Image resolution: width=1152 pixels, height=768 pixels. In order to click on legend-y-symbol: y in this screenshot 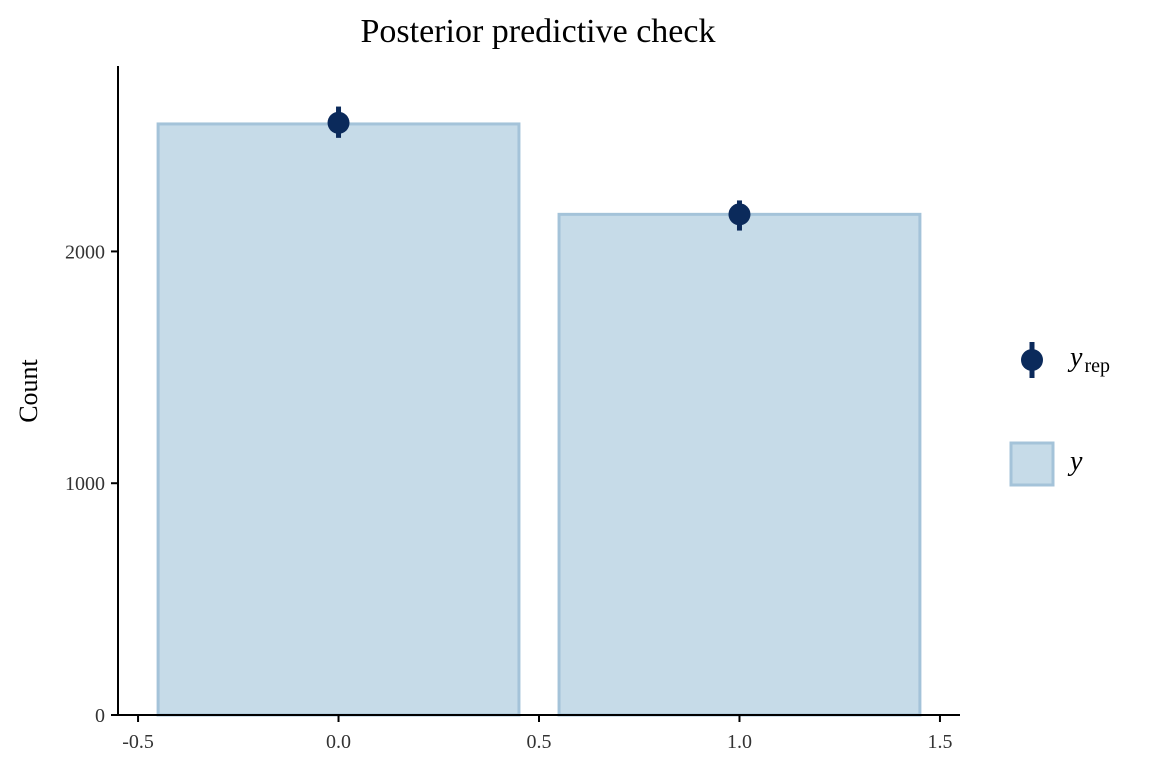, I will do `click(1075, 461)`.